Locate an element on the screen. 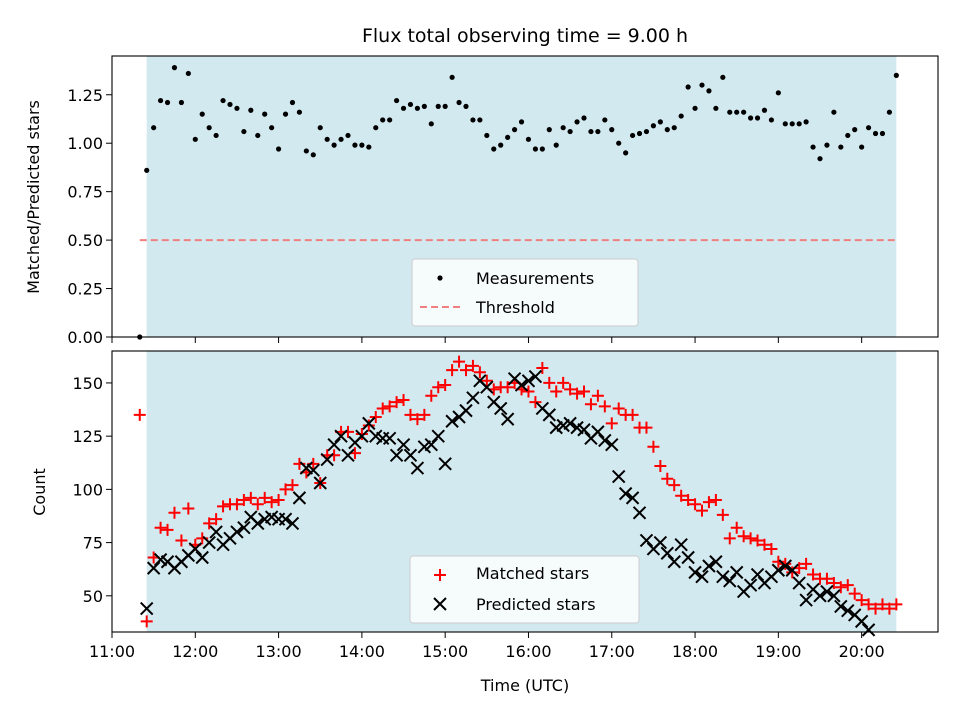 This screenshot has height=720, width=960. top-y-axis-label: Matched/Predicted stars is located at coordinates (33, 197).